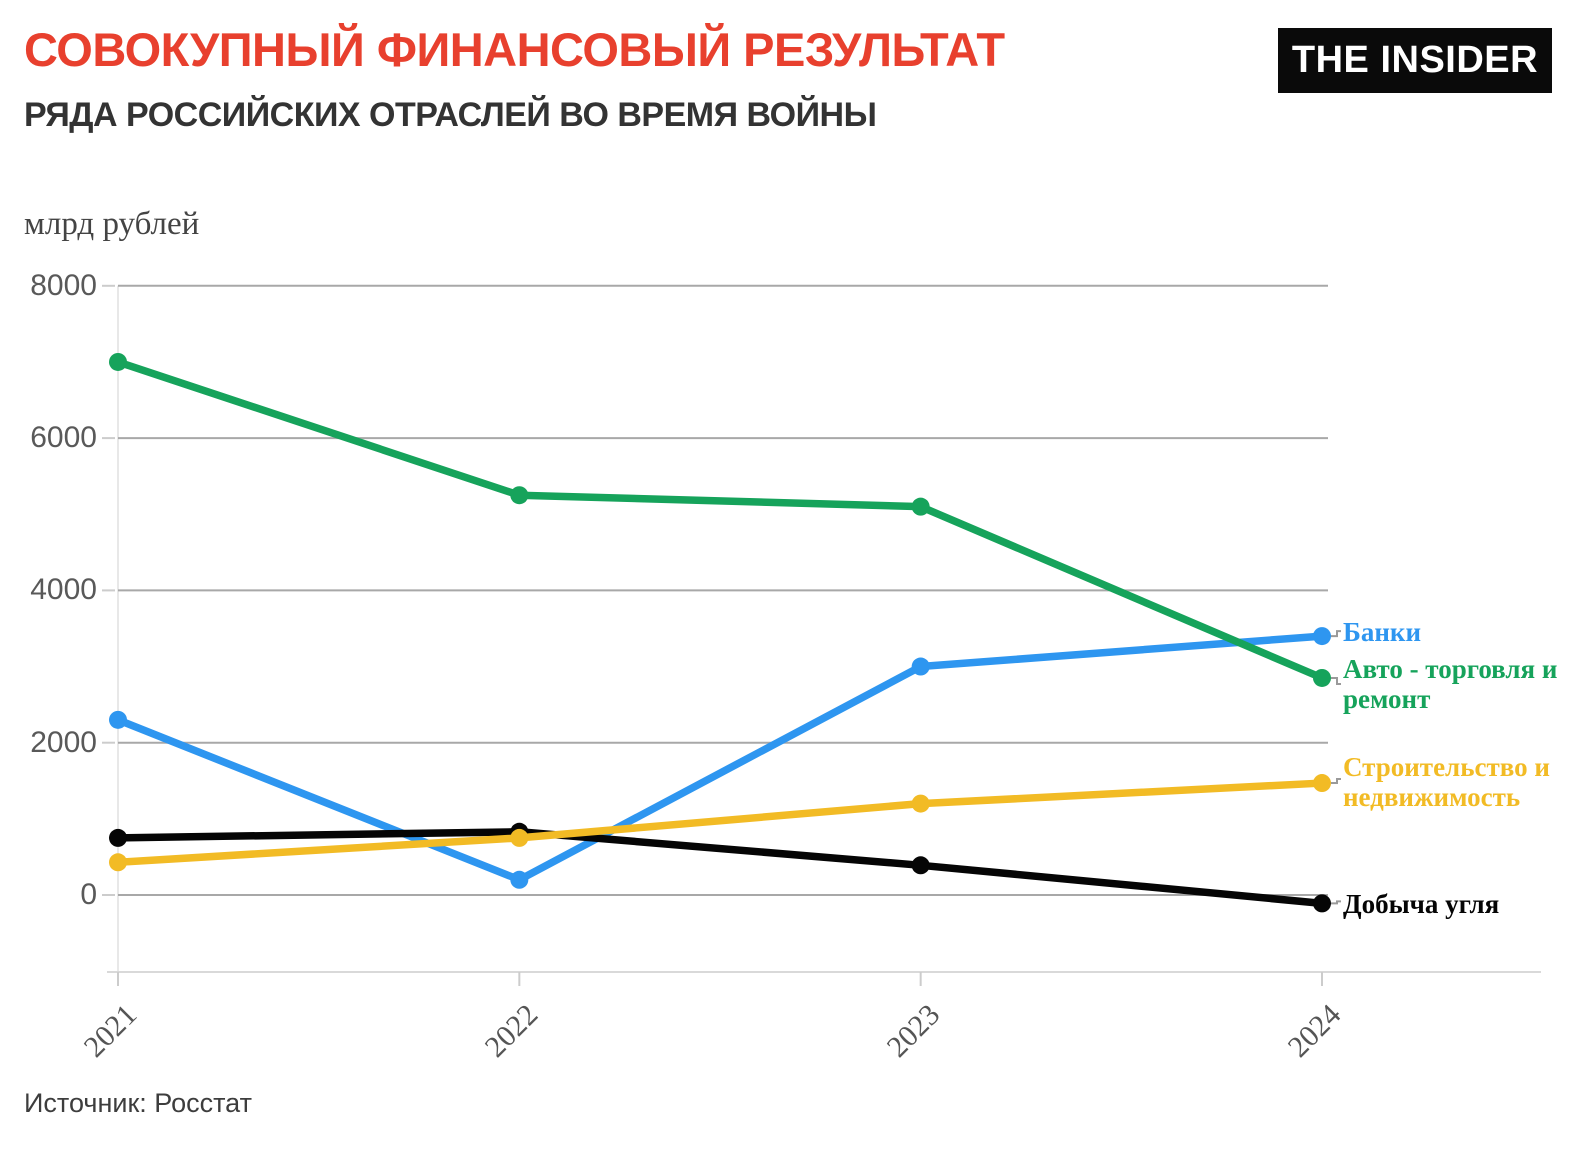 This screenshot has height=1150, width=1588. I want to click on point-auto-2022, so click(519, 495).